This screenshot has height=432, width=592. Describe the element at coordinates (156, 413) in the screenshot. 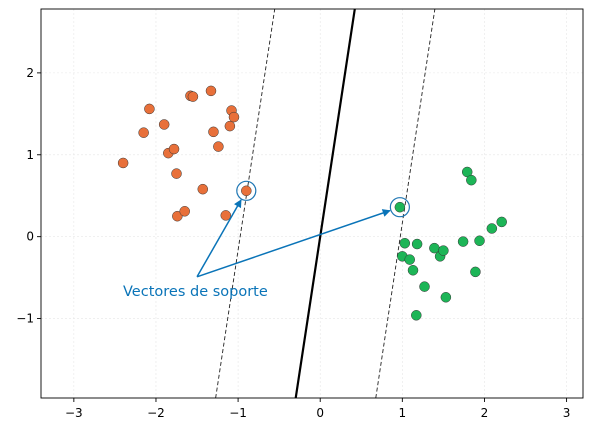

I see `x-tick-label: −2` at that location.